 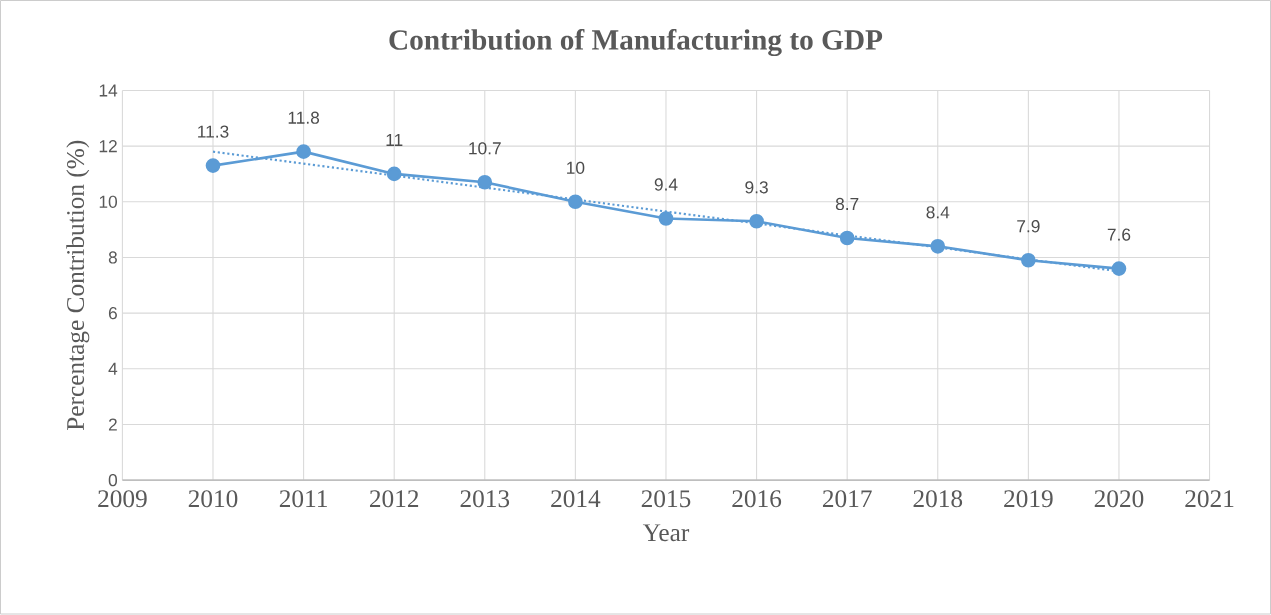 What do you see at coordinates (303, 499) in the screenshot?
I see `x-tick-label: 2011` at bounding box center [303, 499].